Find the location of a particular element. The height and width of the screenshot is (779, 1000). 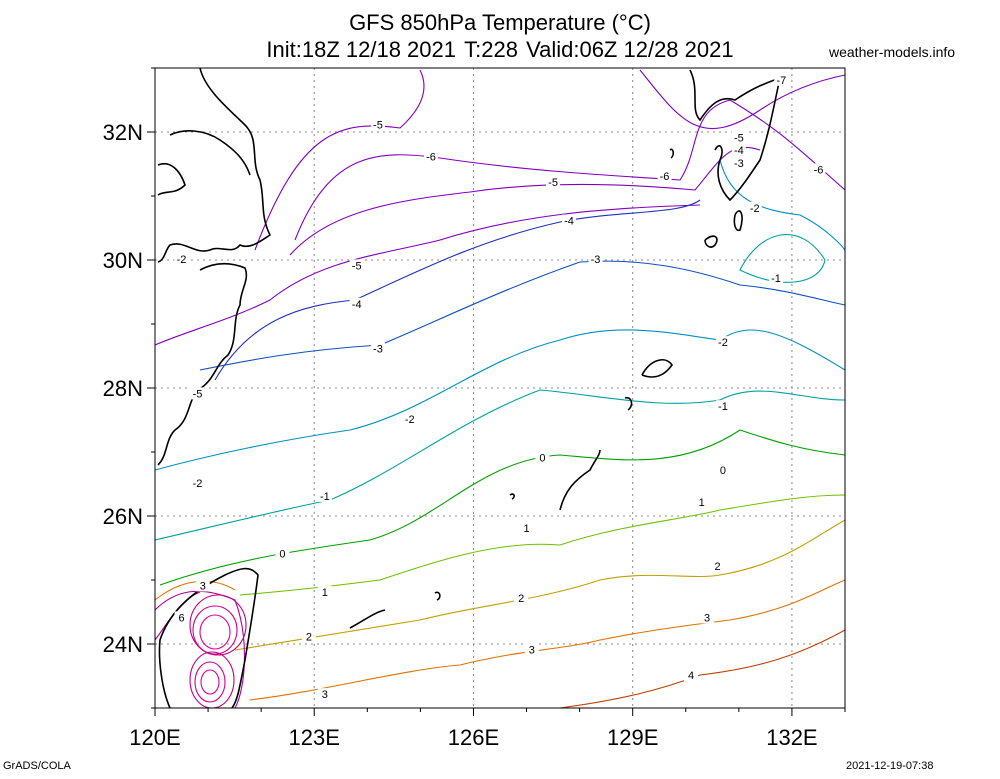

coast-china-inlet is located at coordinates (204, 163).